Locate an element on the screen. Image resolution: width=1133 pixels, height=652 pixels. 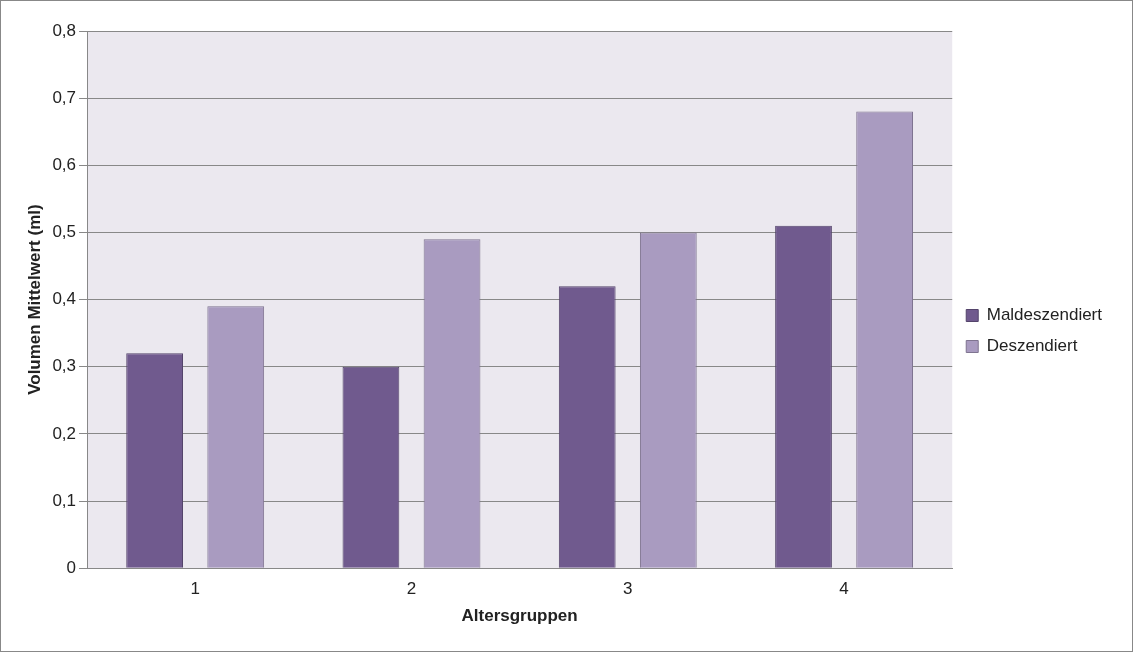
legend-label: Deszendiert is located at coordinates (1032, 346).